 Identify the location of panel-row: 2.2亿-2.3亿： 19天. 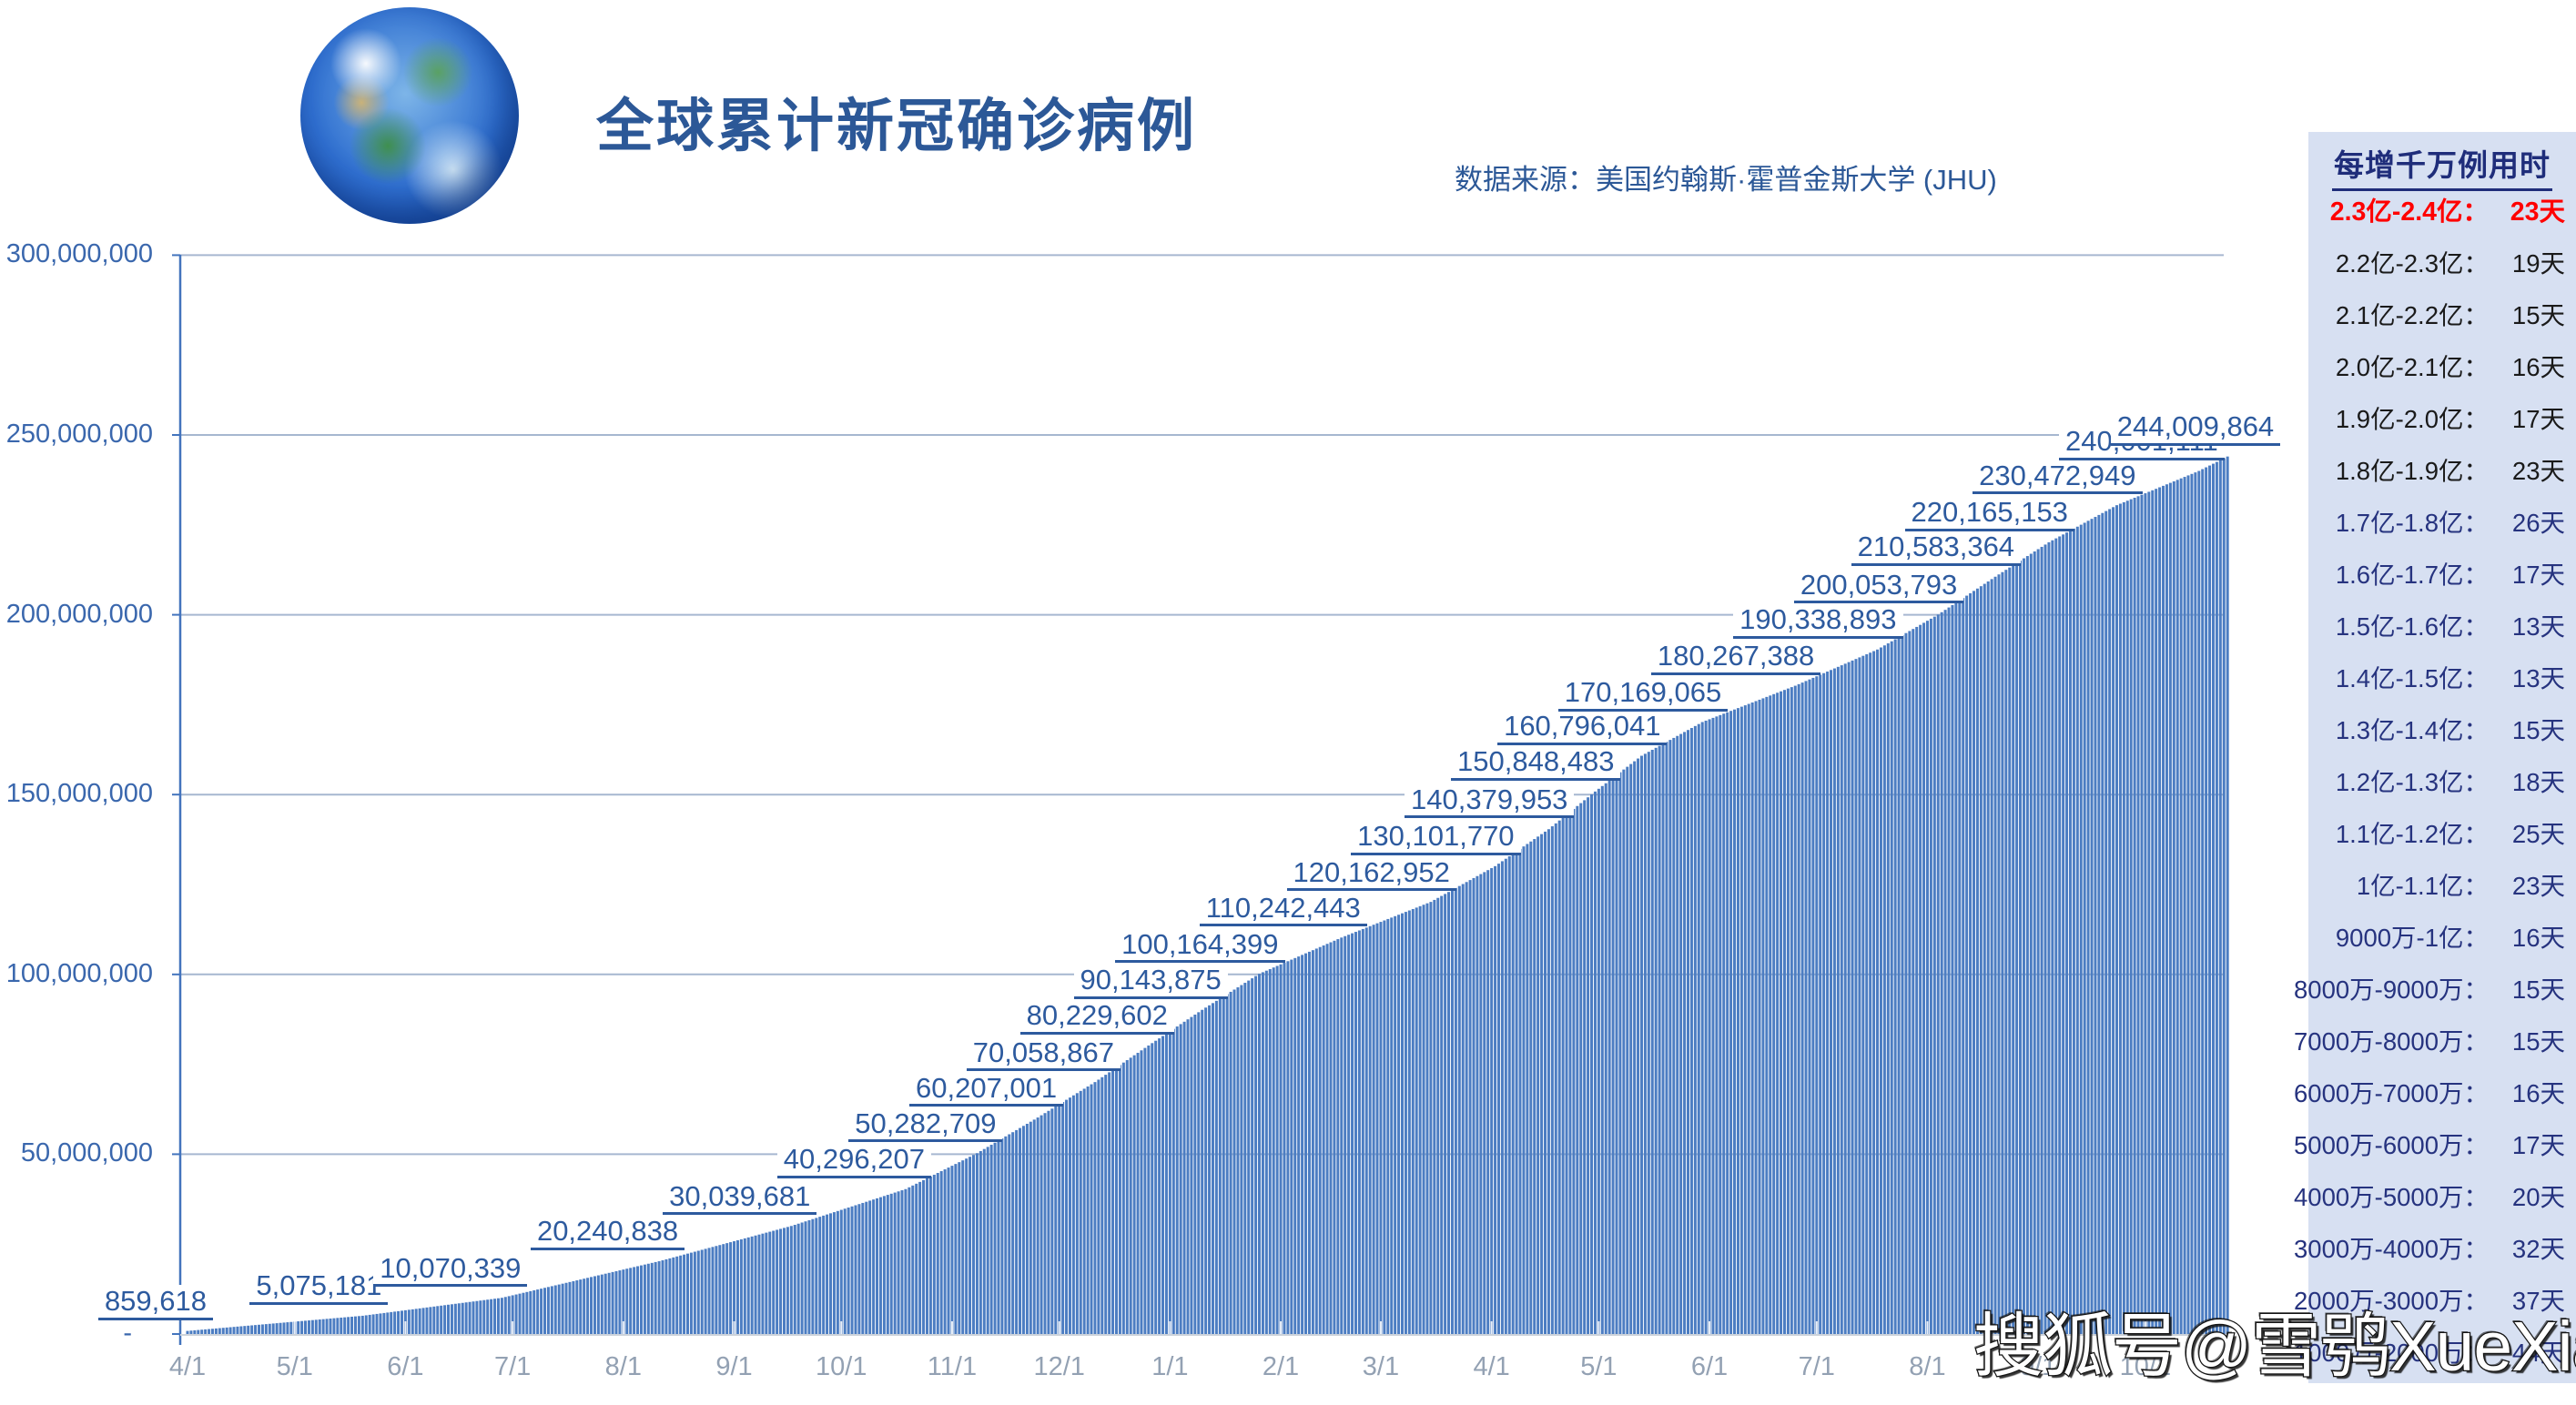
(2450, 261).